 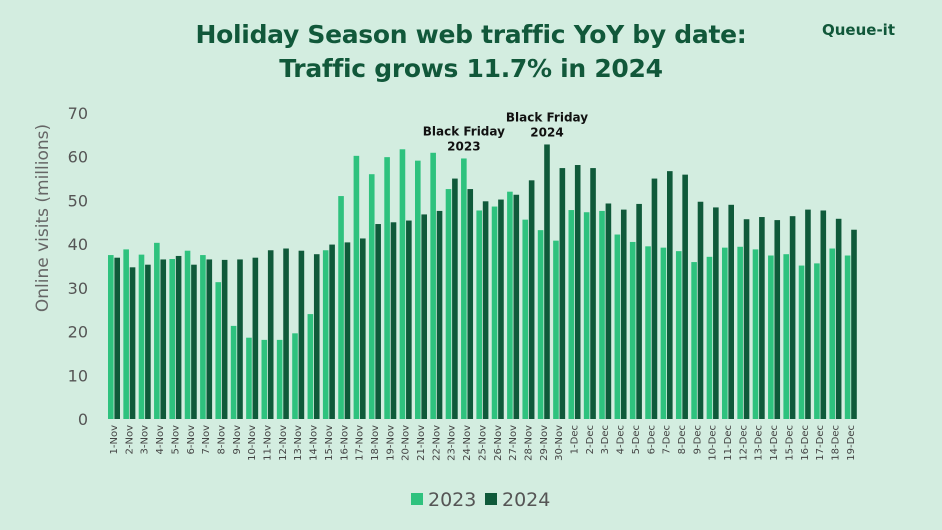 I want to click on x-tick-label: 22-Nov, so click(x=436, y=443).